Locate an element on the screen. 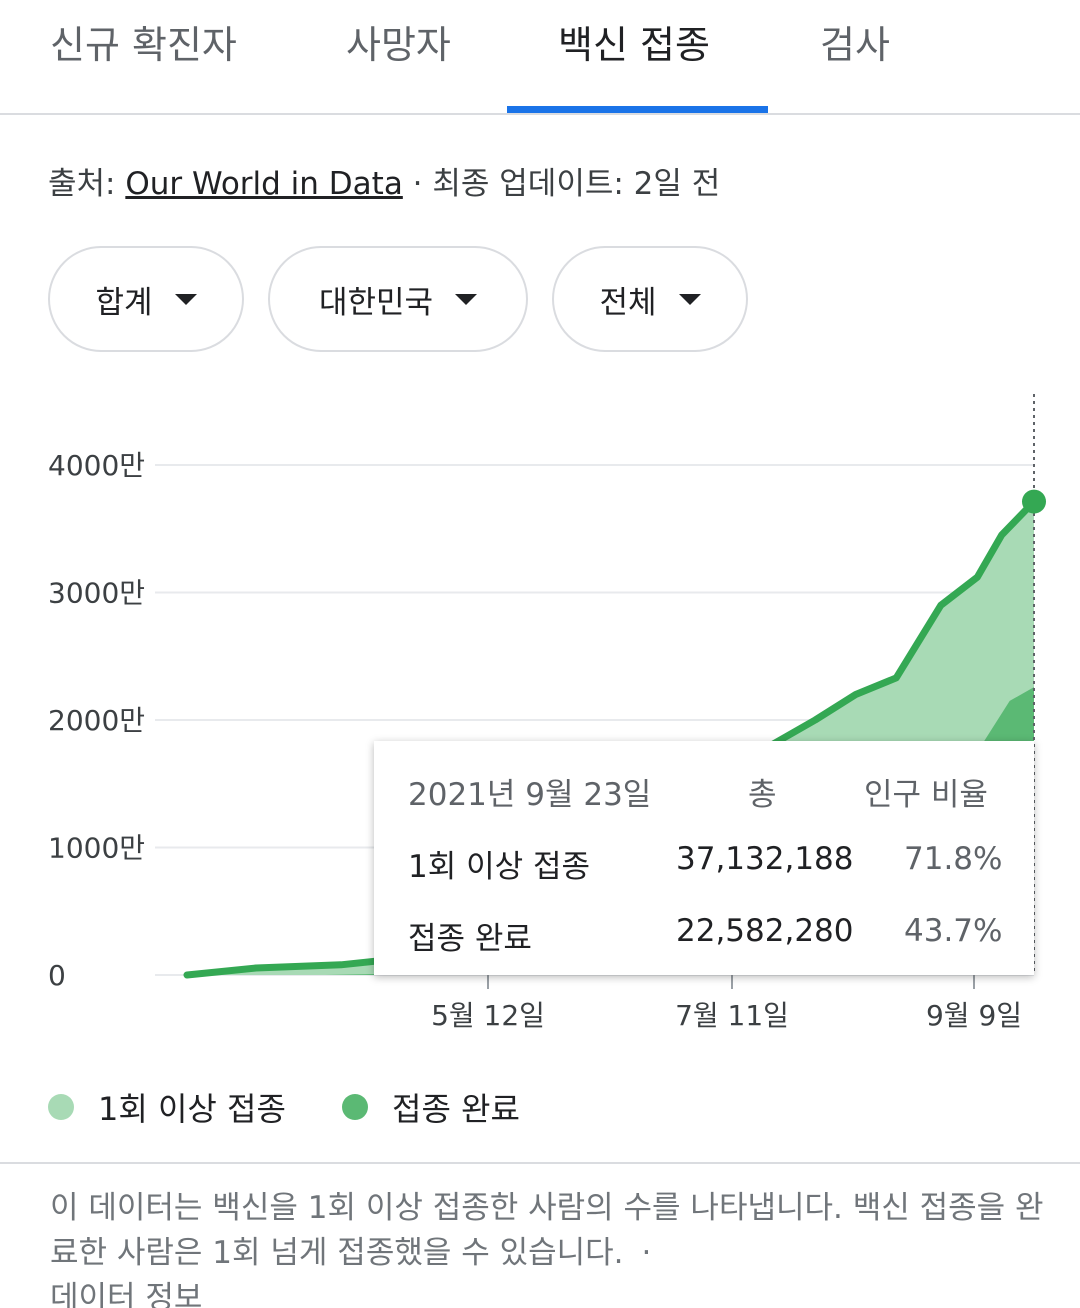 Image resolution: width=1080 pixels, height=1308 pixels. legend-item-first-dose: 1회 이상 접종 is located at coordinates (167, 1107).